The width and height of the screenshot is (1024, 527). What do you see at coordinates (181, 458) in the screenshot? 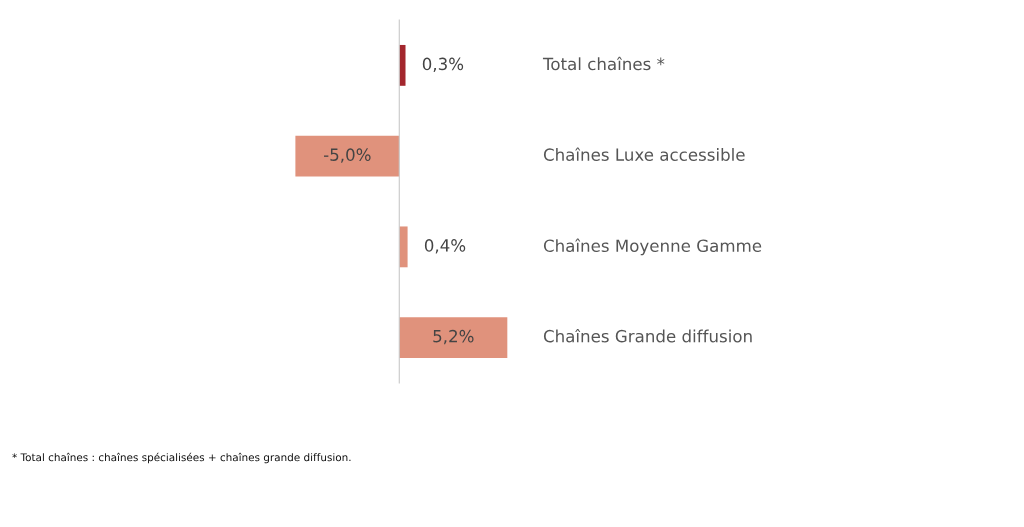
I see `text: * Total chaînes : chaînes spécialisées + chaînes grande diffusion.` at bounding box center [181, 458].